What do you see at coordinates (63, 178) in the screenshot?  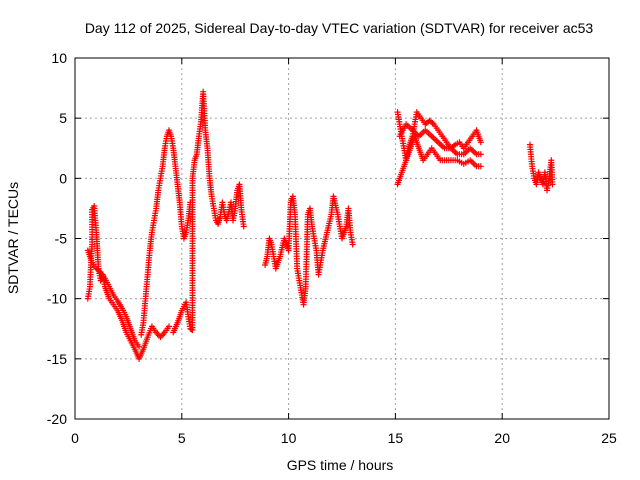 I see `y-tick-label: 0` at bounding box center [63, 178].